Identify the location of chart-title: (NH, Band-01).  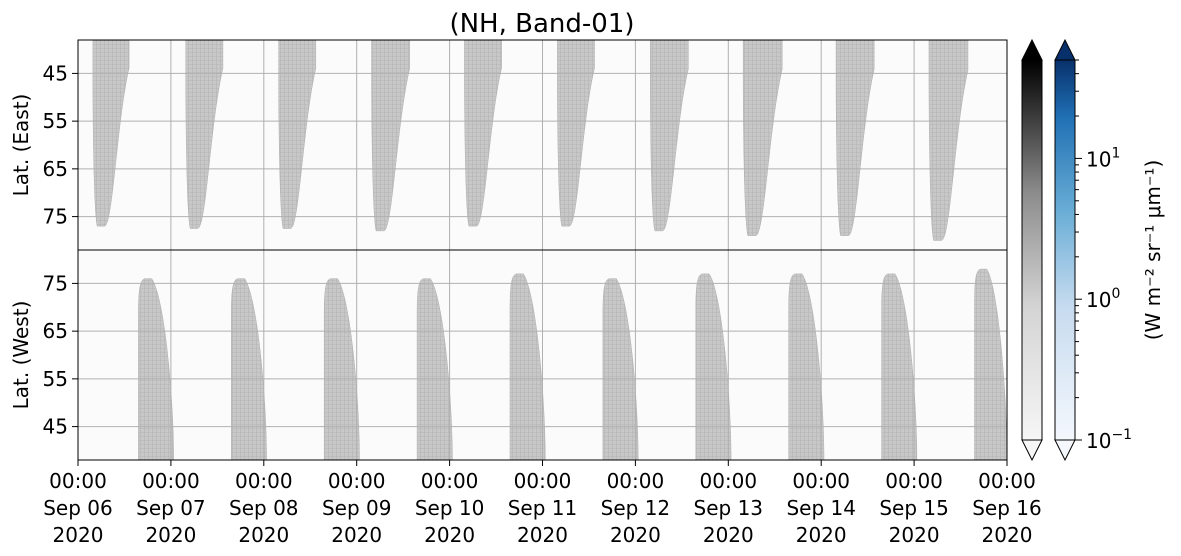
(541, 24).